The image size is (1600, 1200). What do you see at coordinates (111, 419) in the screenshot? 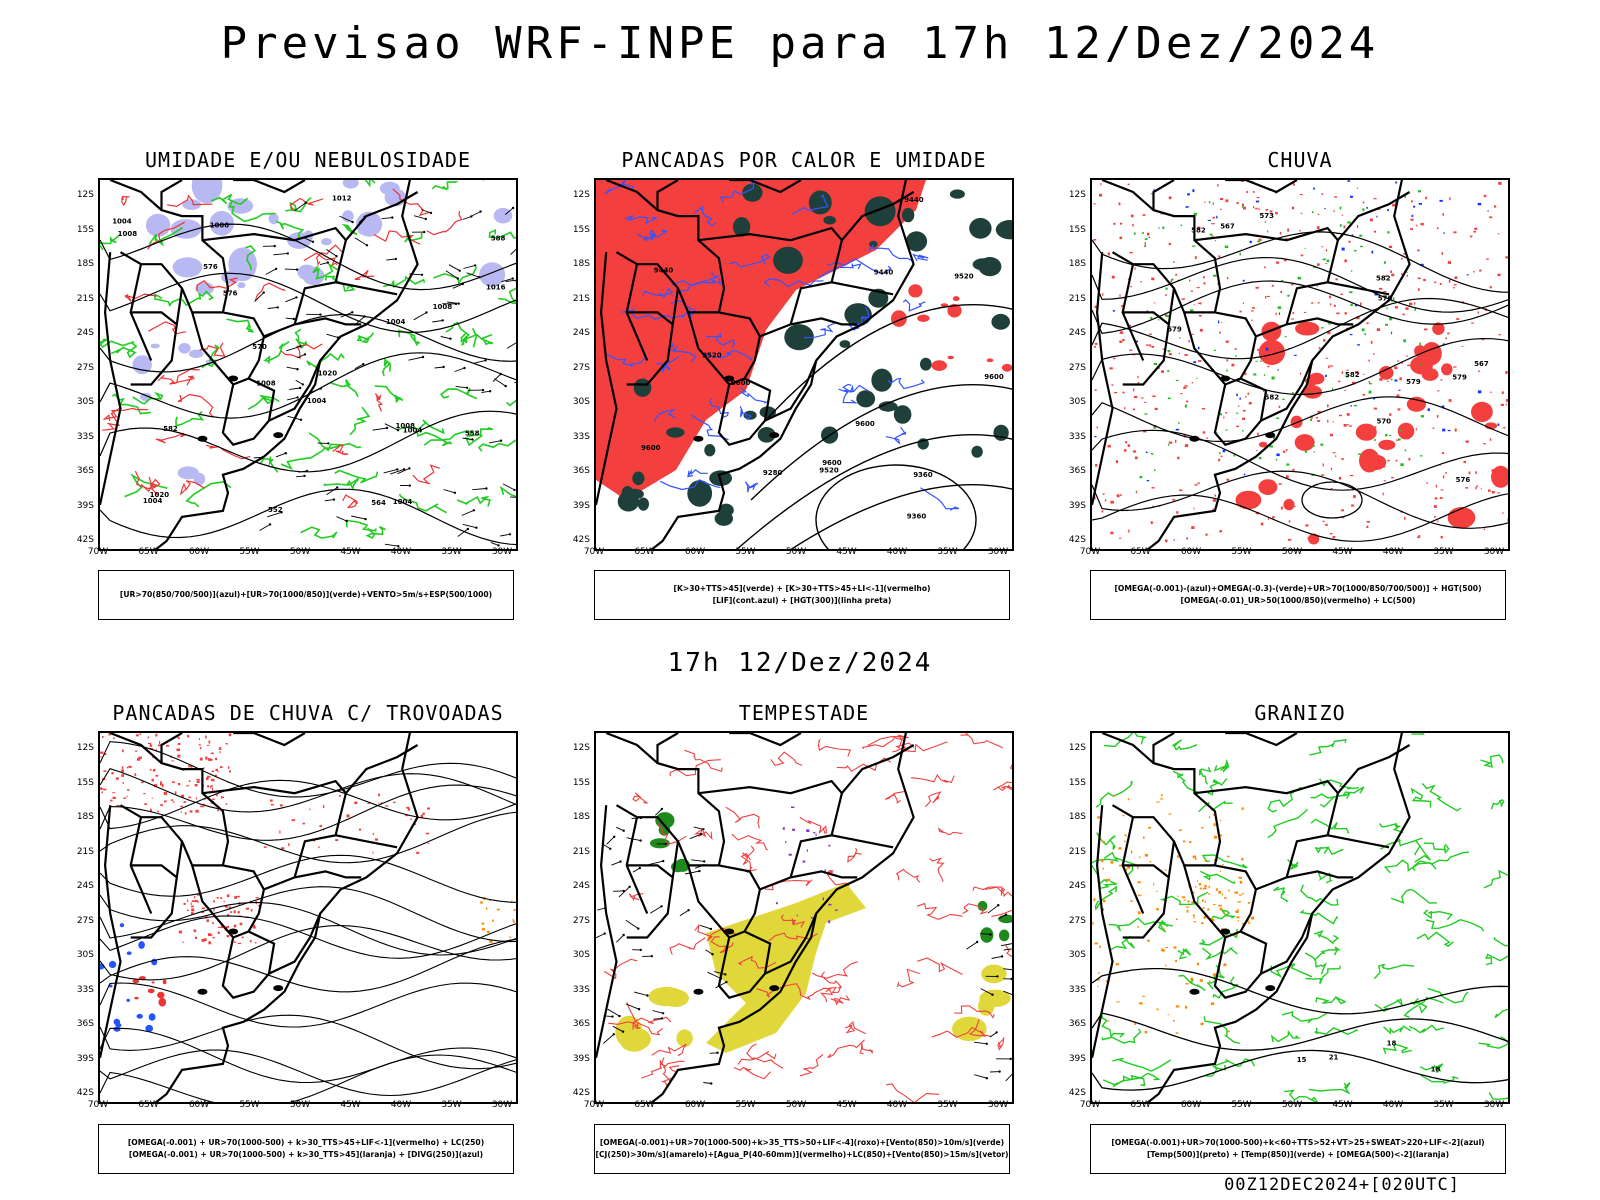
I see `thickness-red-contour` at bounding box center [111, 419].